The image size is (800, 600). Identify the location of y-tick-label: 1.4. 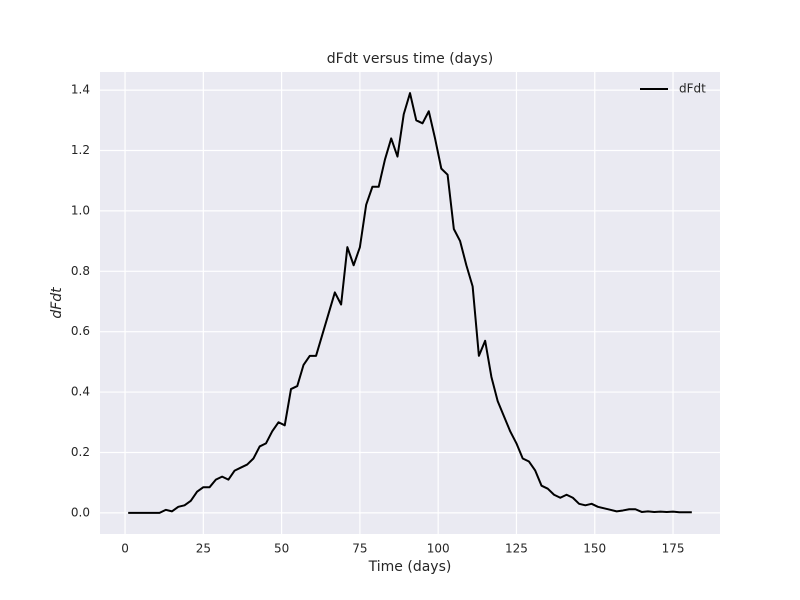
(80, 90).